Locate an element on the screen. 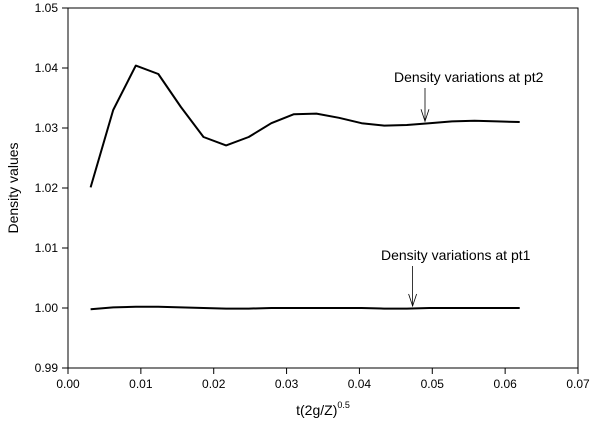  y-axis-title: Density values is located at coordinates (13, 187).